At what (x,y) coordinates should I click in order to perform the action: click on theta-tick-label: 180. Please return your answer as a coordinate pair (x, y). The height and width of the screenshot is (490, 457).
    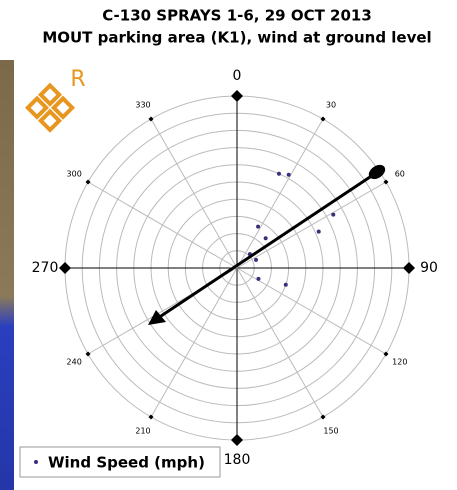
    Looking at the image, I should click on (237, 460).